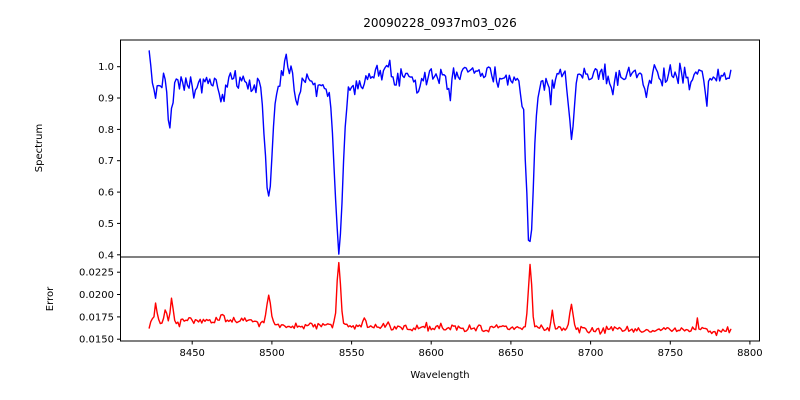 The image size is (800, 400). I want to click on x-tick-label: 8600, so click(430, 353).